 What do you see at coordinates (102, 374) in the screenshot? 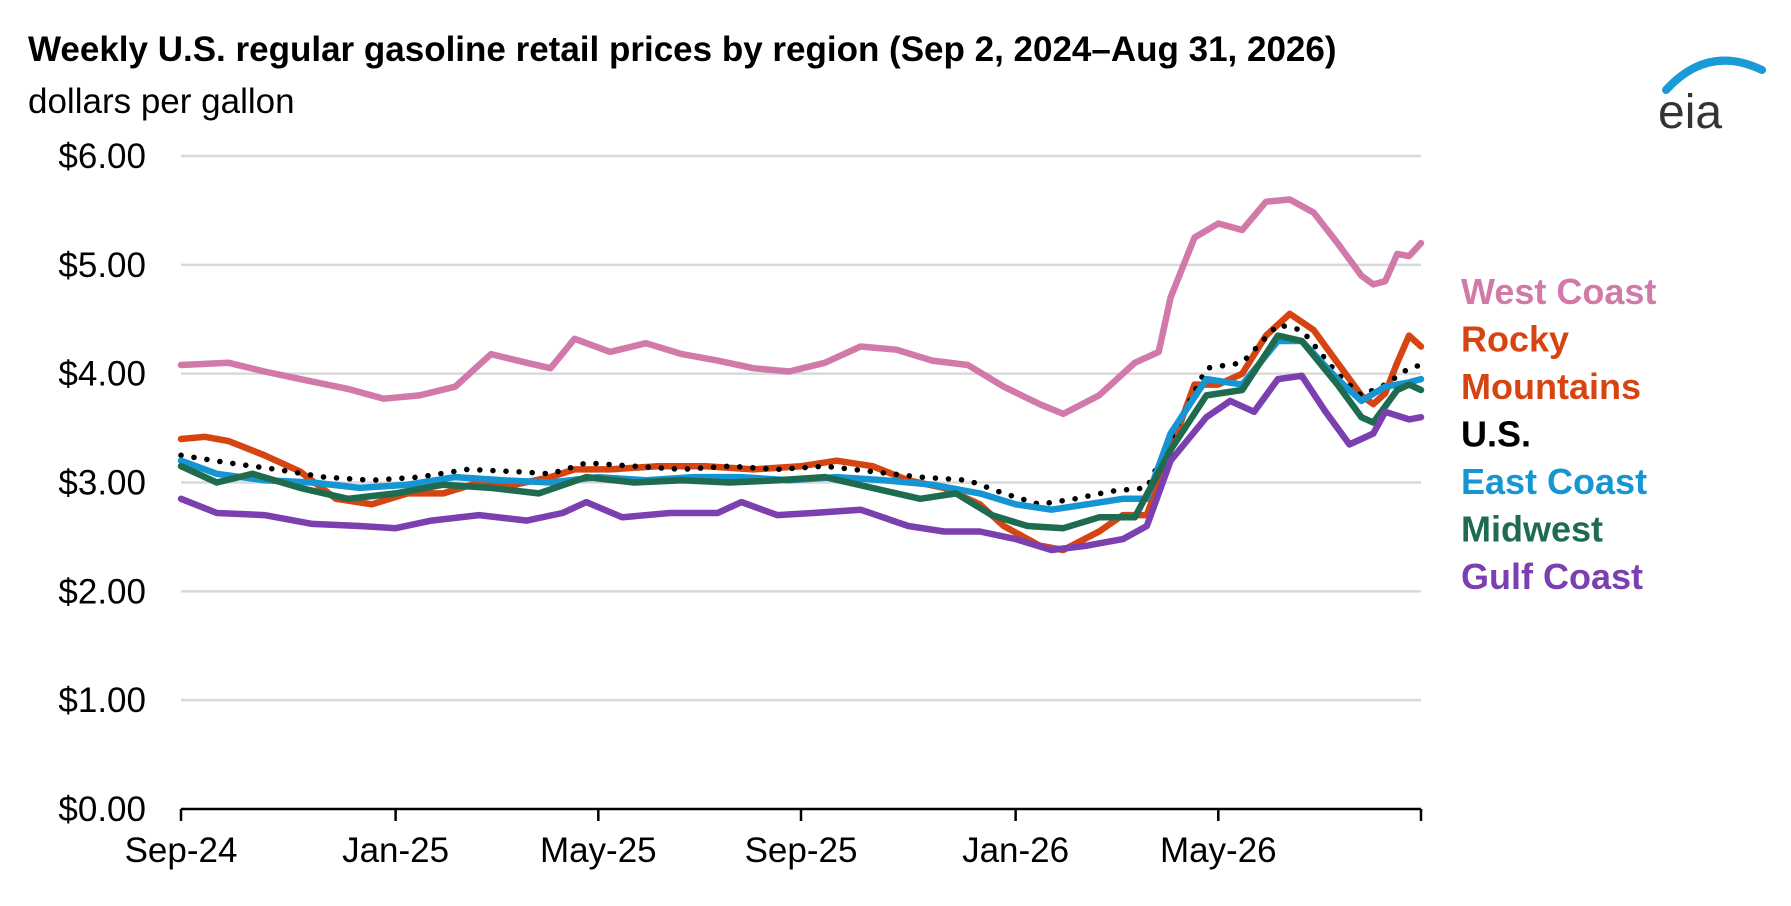
I see `y-tick-label: $4.00` at bounding box center [102, 374].